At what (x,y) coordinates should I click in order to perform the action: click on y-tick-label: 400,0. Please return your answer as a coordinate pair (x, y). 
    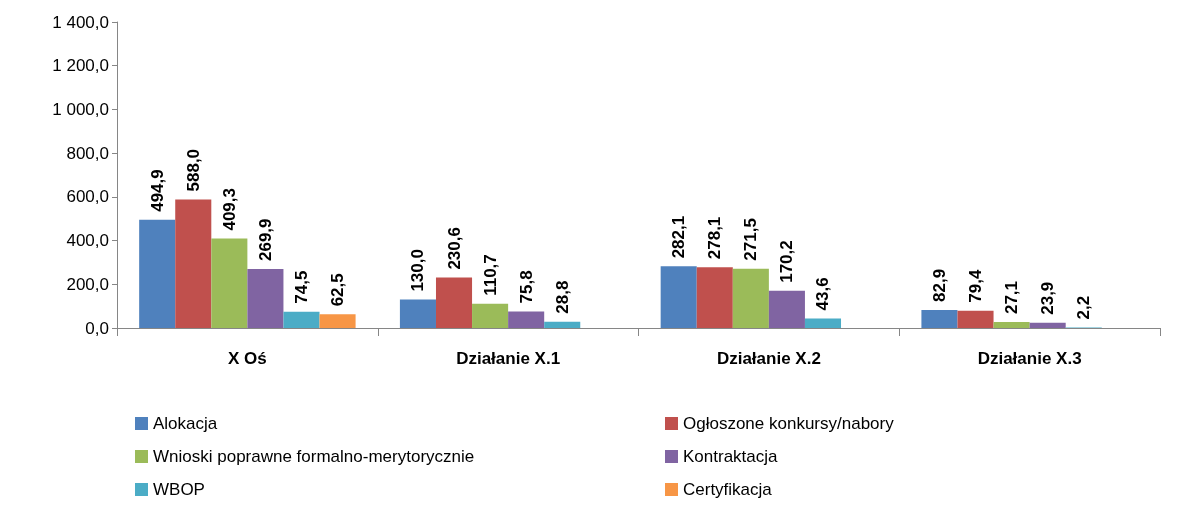
    Looking at the image, I should click on (87, 241).